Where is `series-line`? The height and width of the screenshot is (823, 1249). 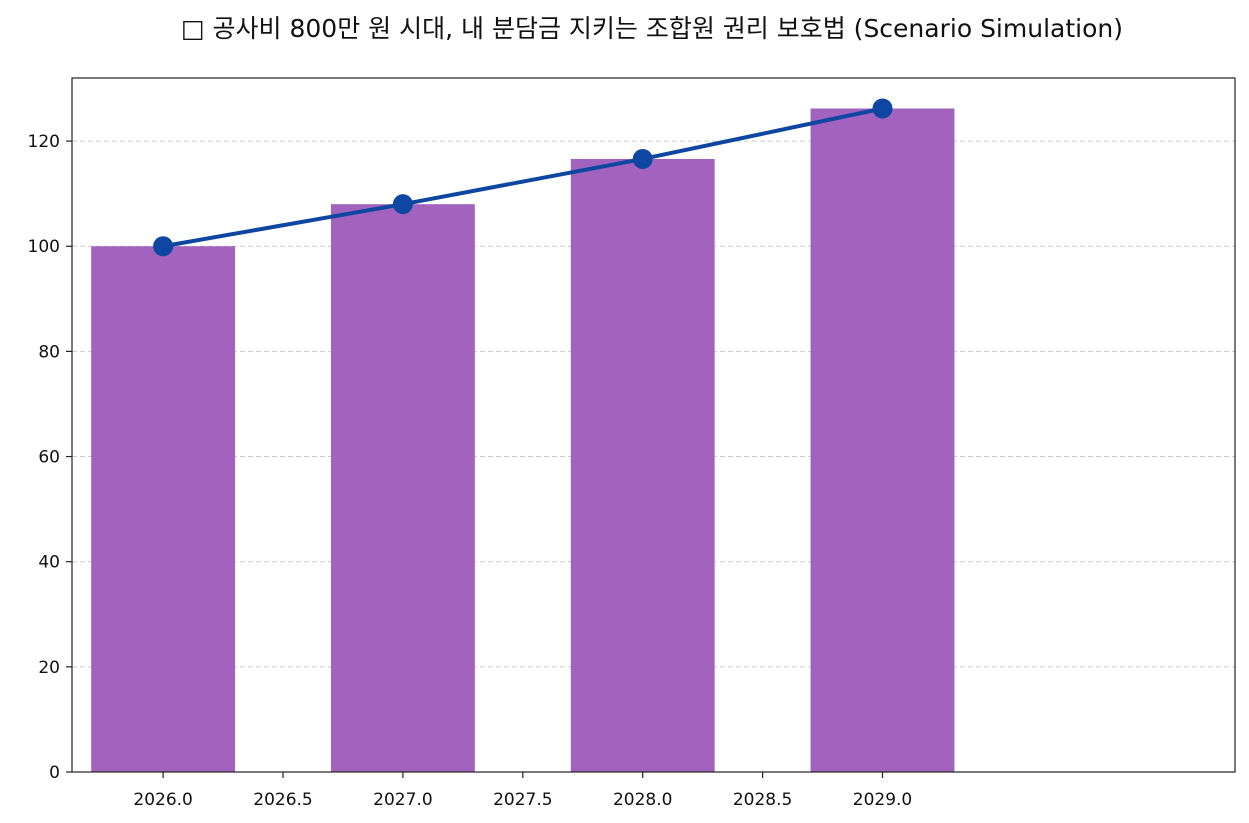 series-line is located at coordinates (522, 177).